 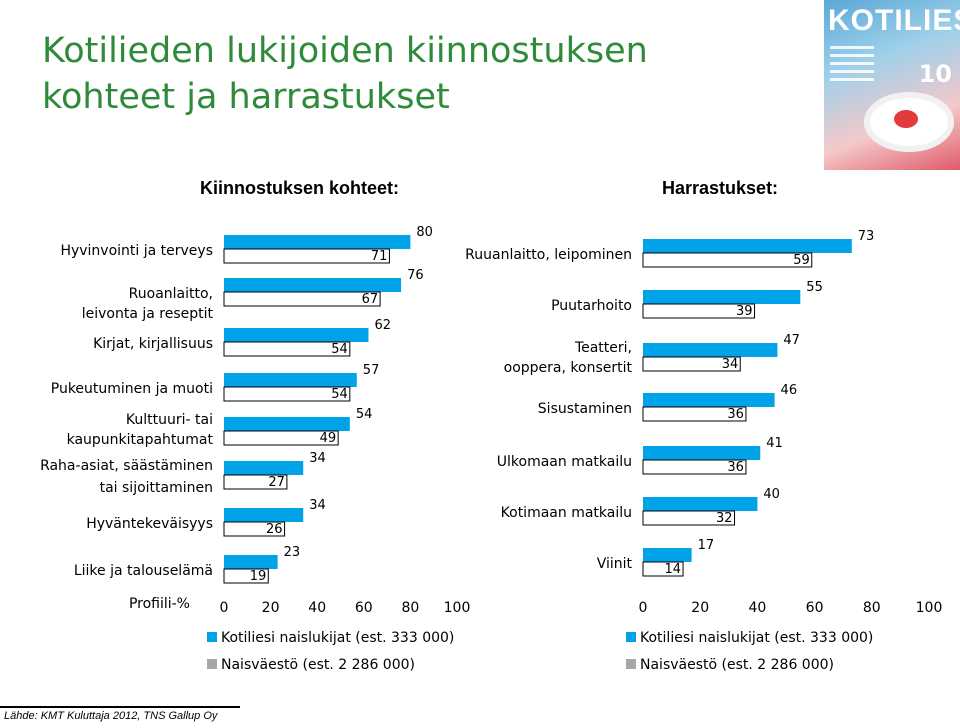 What do you see at coordinates (730, 364) in the screenshot?
I see `right-value-label-population: 34` at bounding box center [730, 364].